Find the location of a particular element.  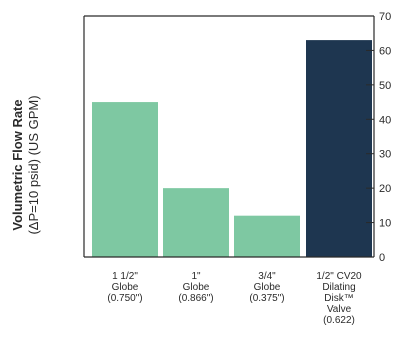

x-category-label: 1" Globe (0.866") is located at coordinates (195, 287).